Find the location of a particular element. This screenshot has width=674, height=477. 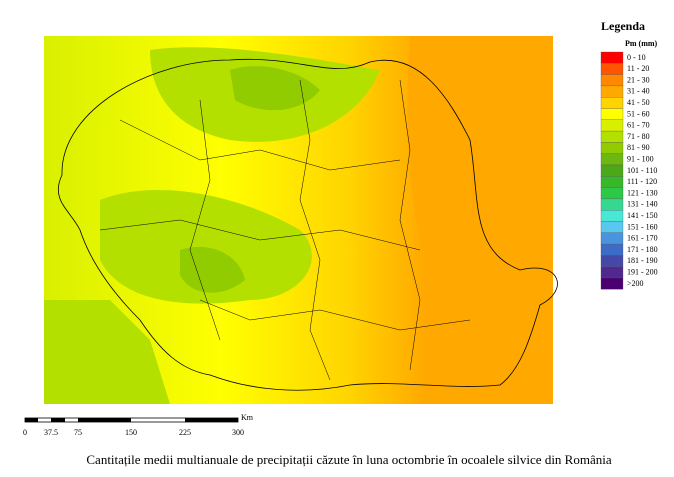

legend-unit: Pm (mm) is located at coordinates (641, 43).